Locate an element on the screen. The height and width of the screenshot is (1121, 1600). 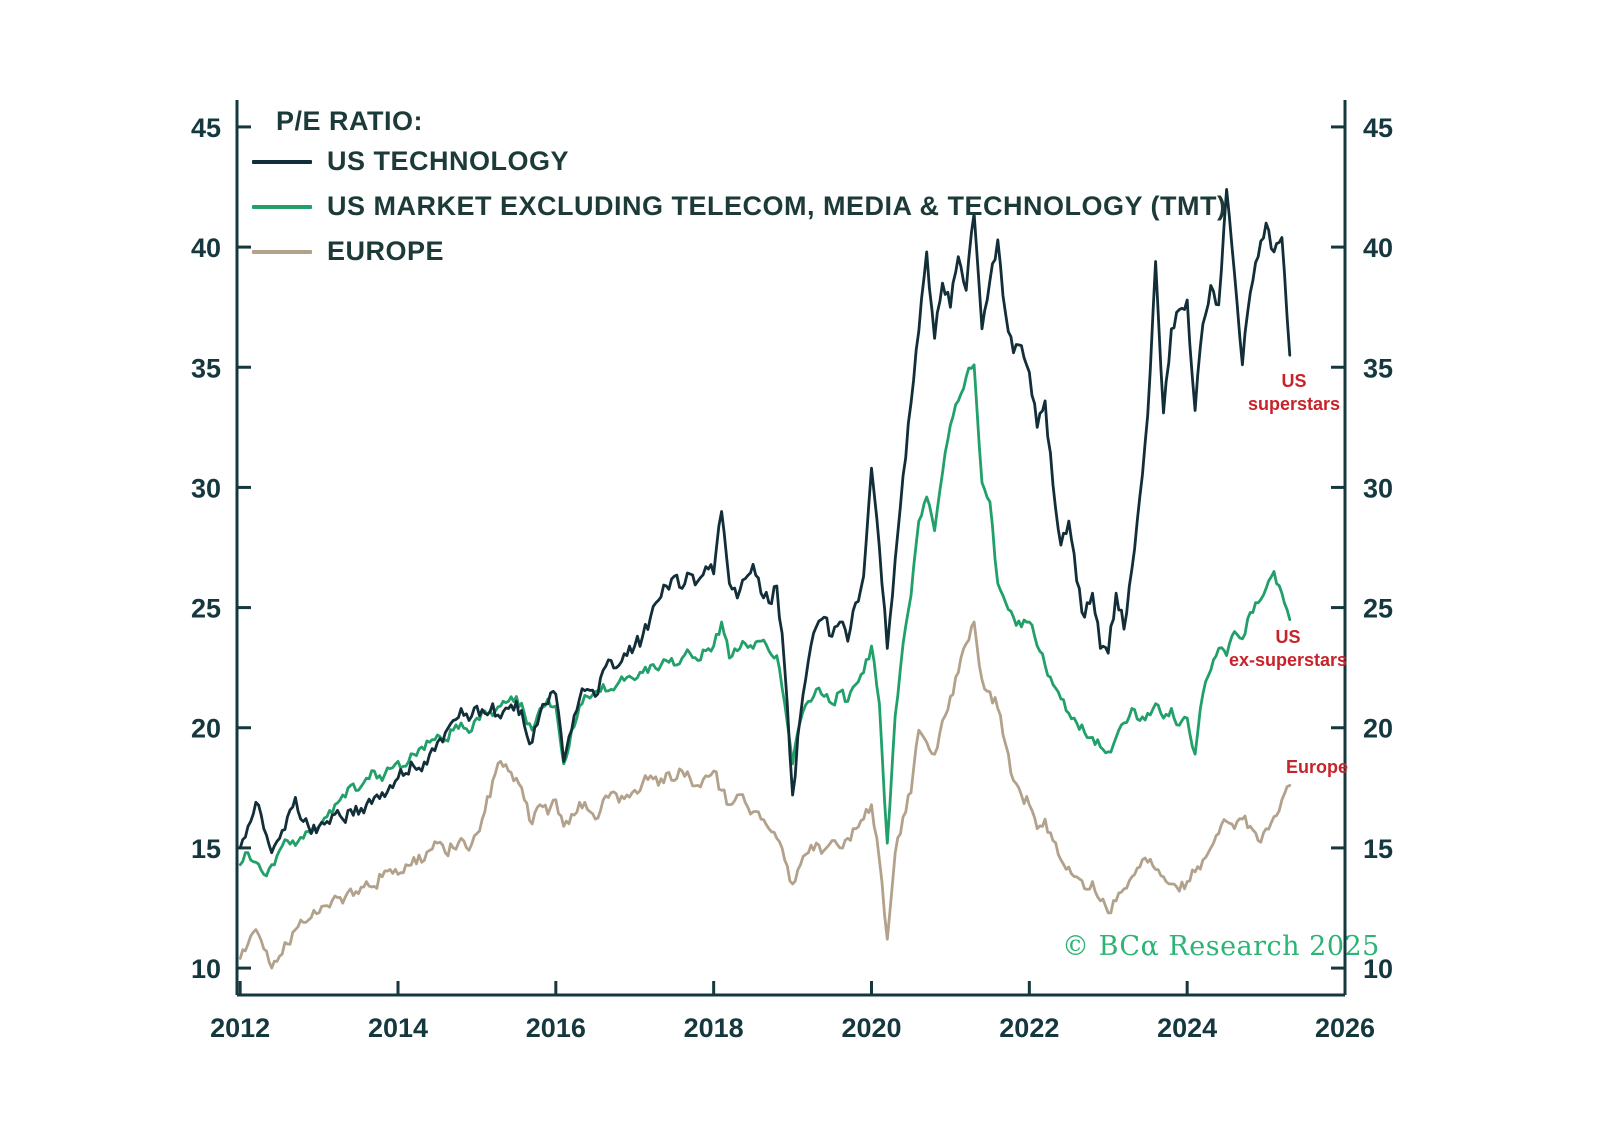
x-tick-label: 2024 is located at coordinates (1187, 1028).